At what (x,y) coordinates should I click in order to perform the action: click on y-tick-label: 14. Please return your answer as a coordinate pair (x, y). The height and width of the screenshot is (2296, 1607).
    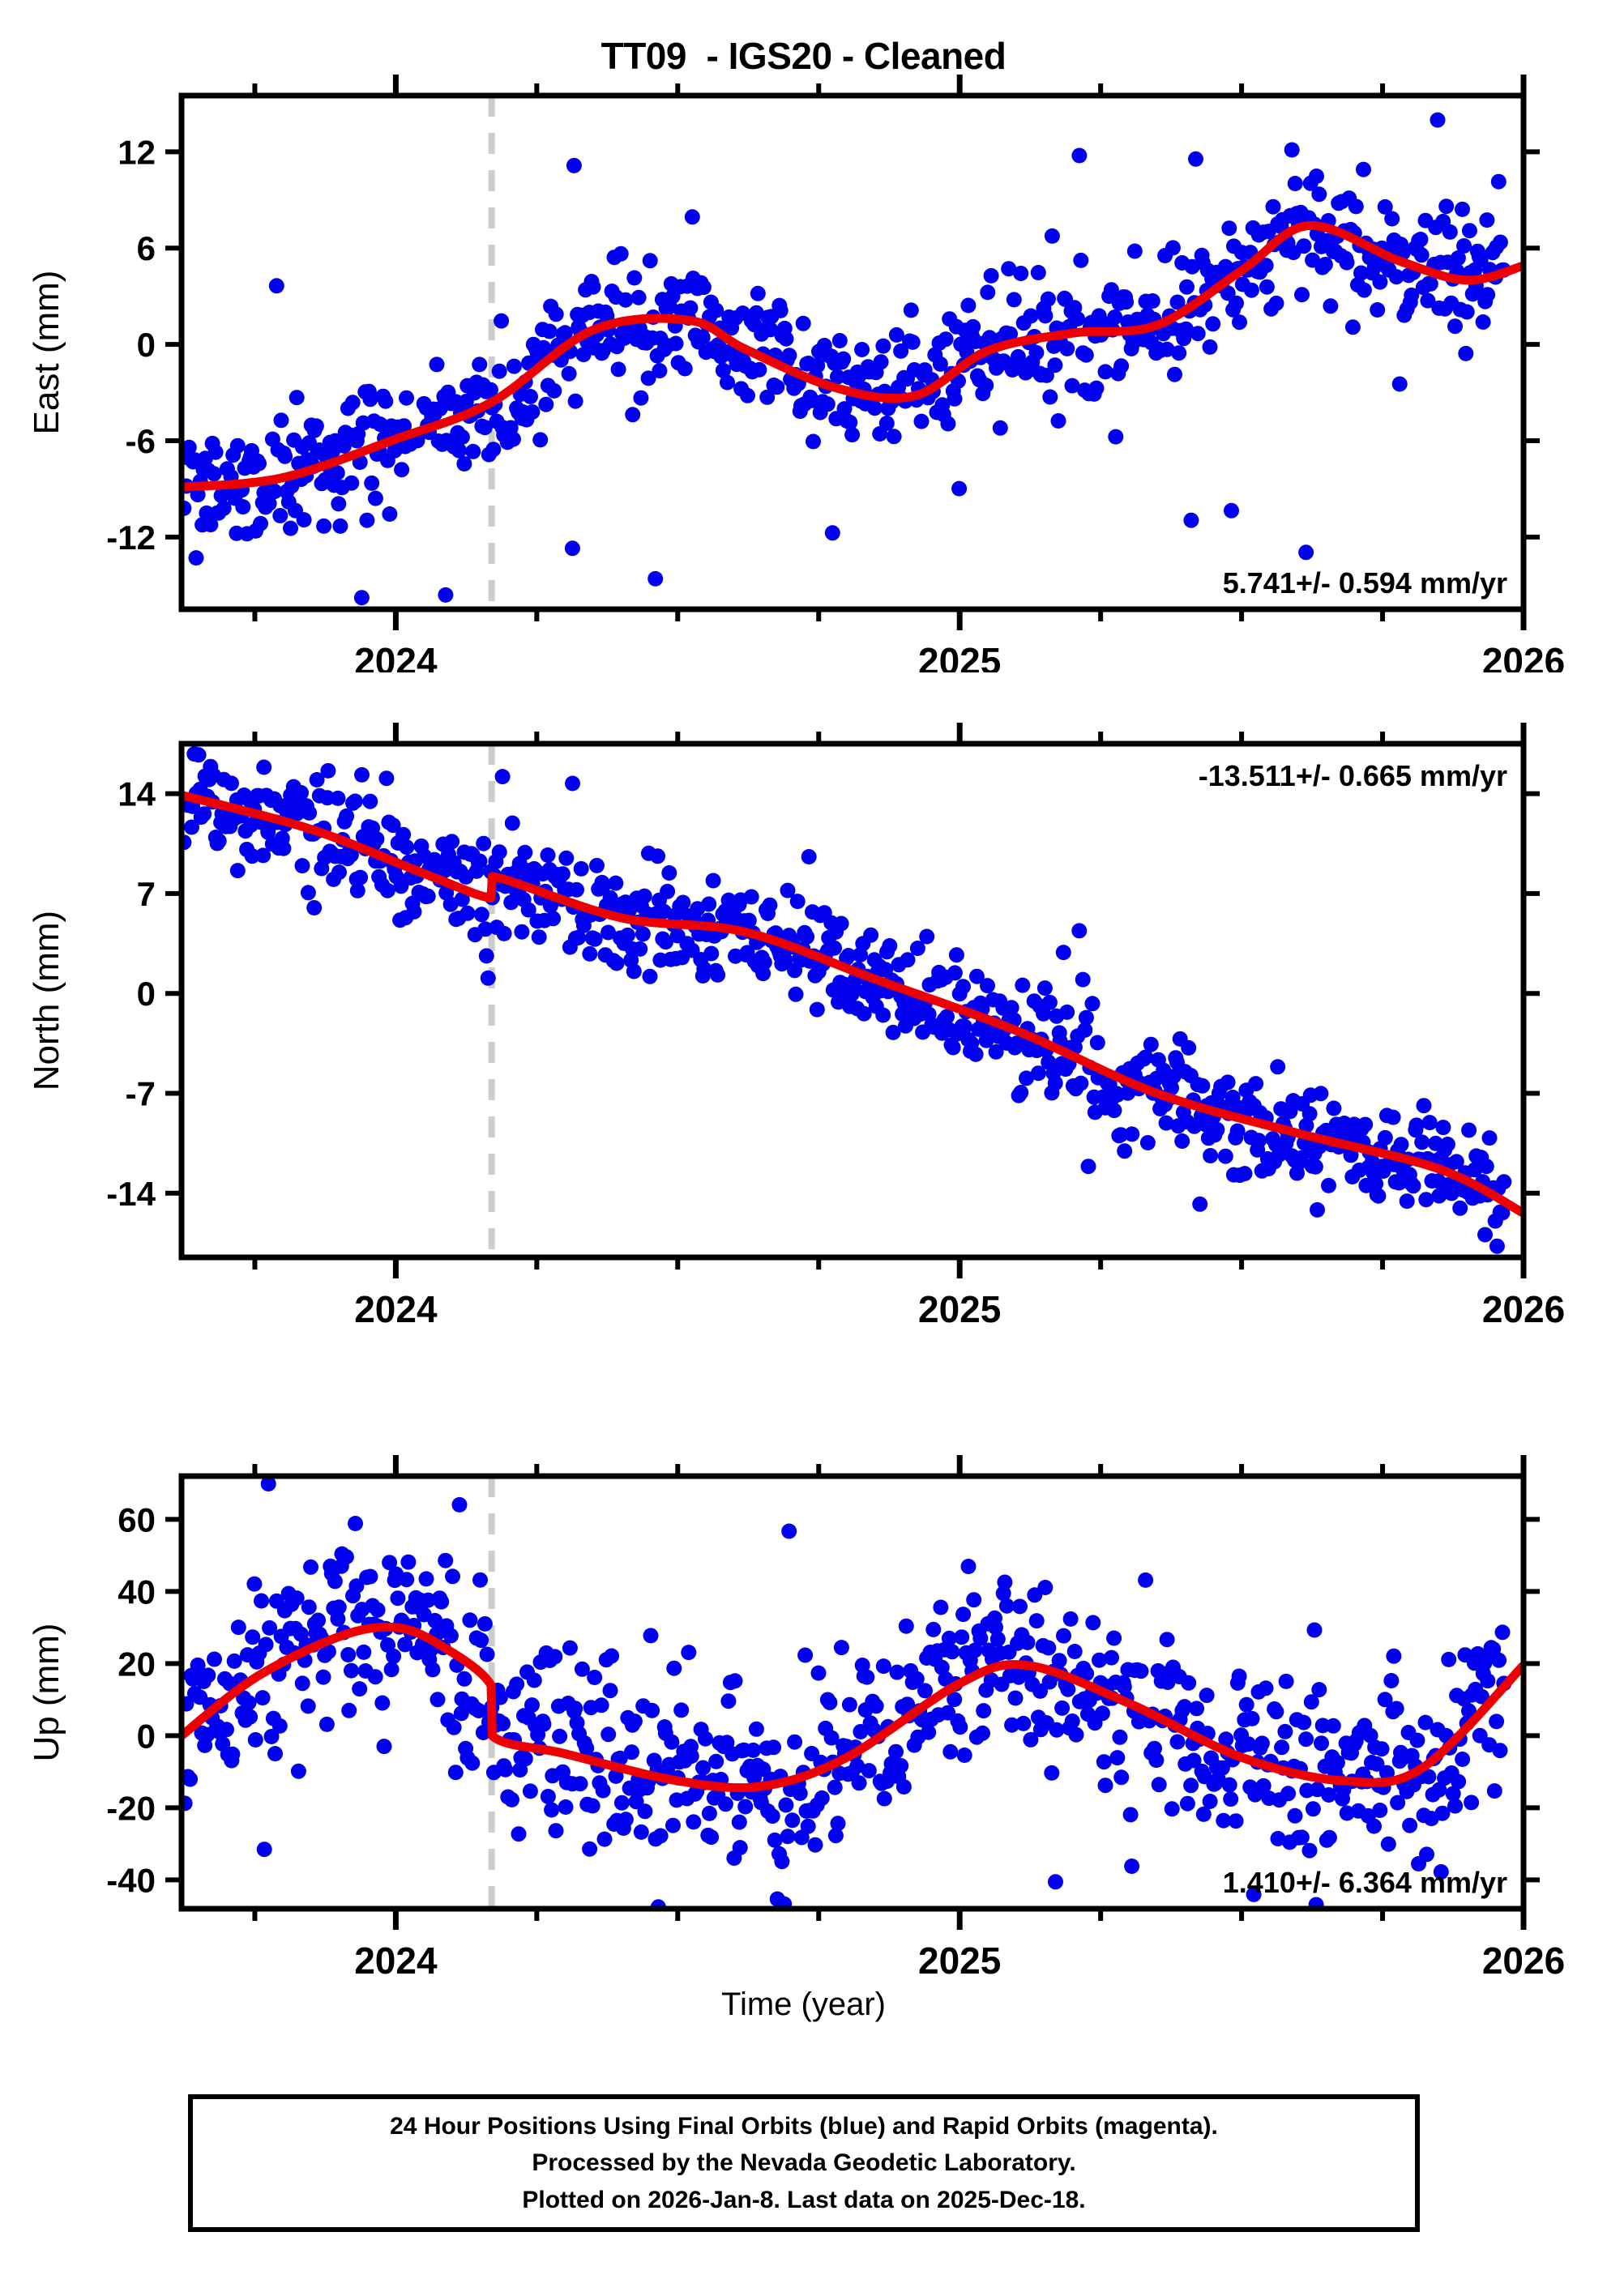
    Looking at the image, I should click on (137, 794).